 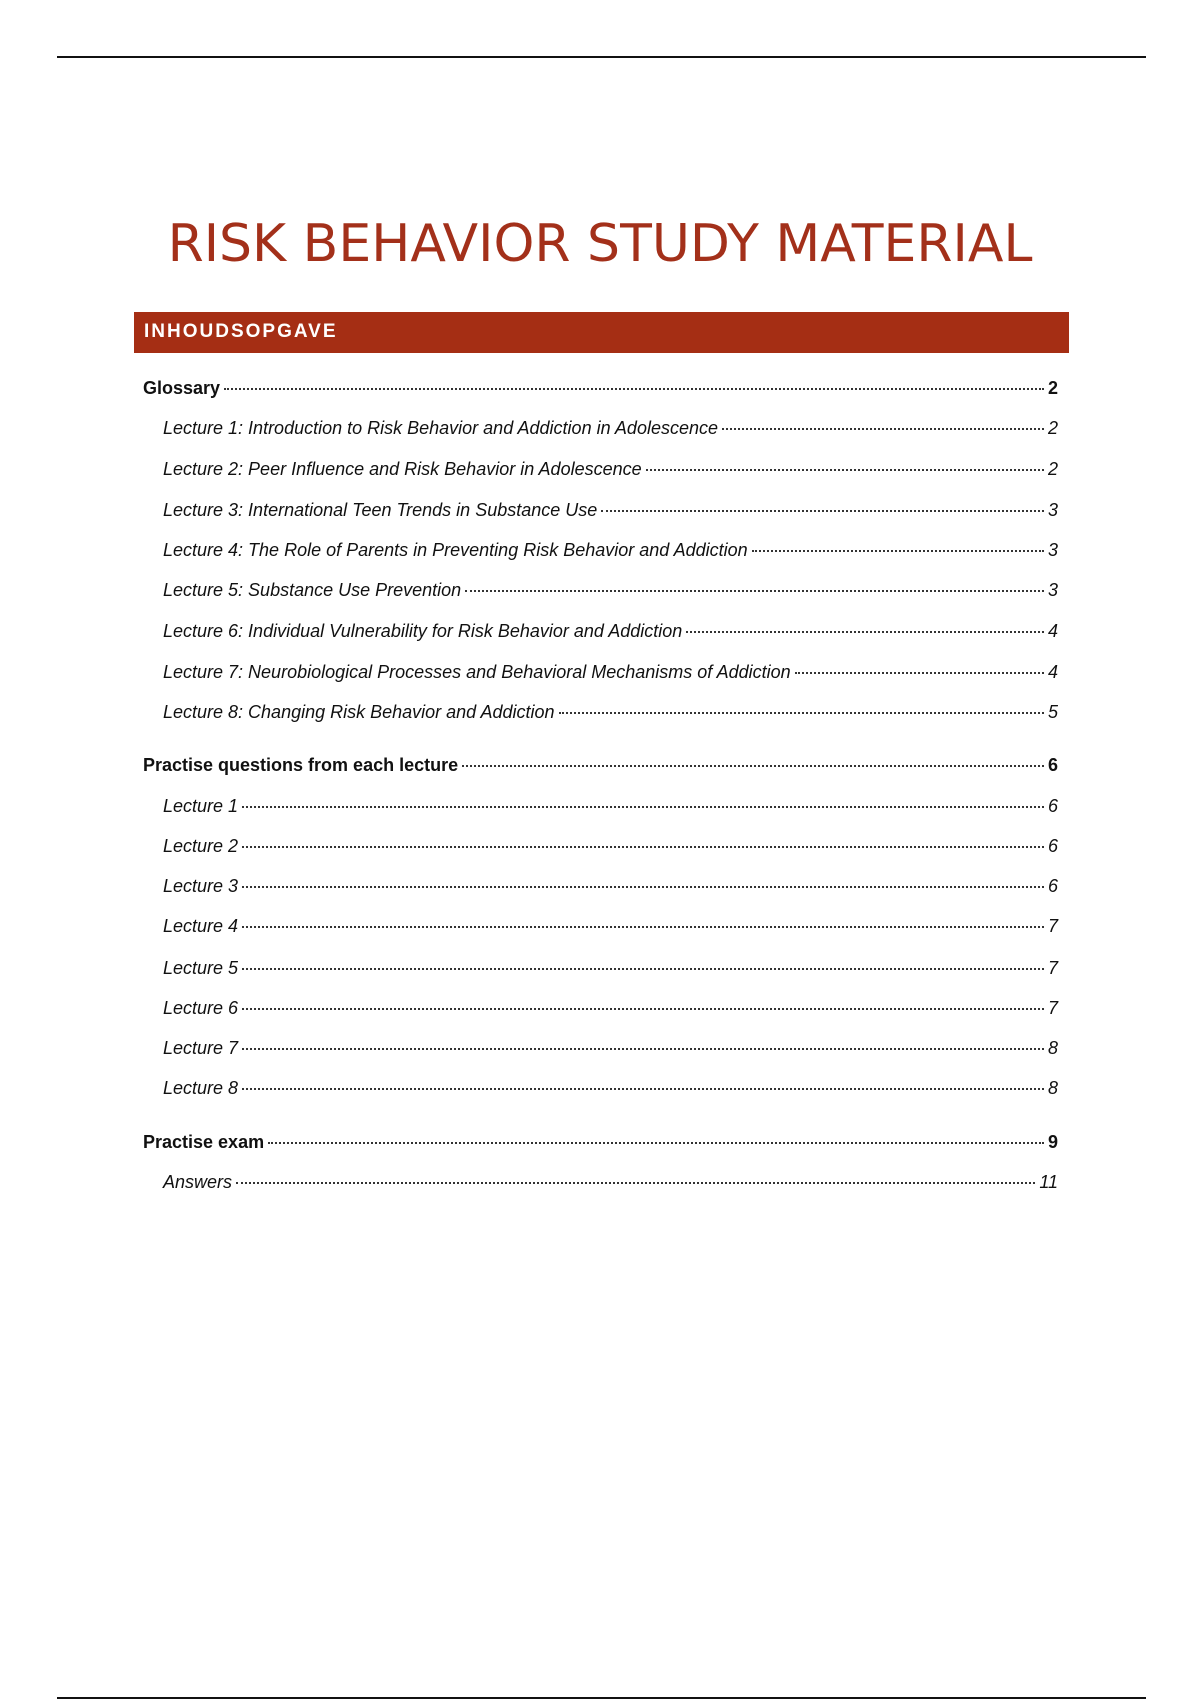 I want to click on toc-entry-label: Lecture 8, so click(x=201, y=1088).